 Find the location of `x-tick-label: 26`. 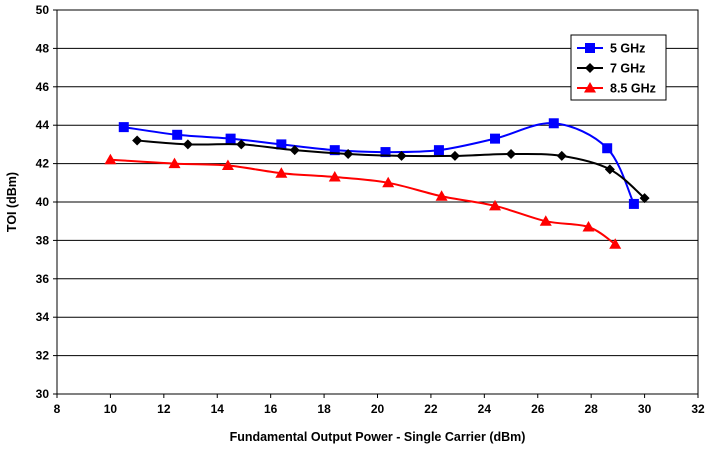

x-tick-label: 26 is located at coordinates (538, 409).